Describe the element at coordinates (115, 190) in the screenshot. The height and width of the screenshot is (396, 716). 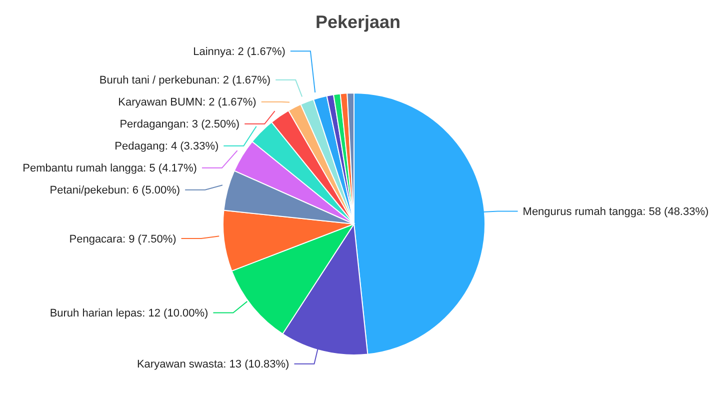
I see `slice-label: Petani/pekebun: 6 (5.00%)` at that location.